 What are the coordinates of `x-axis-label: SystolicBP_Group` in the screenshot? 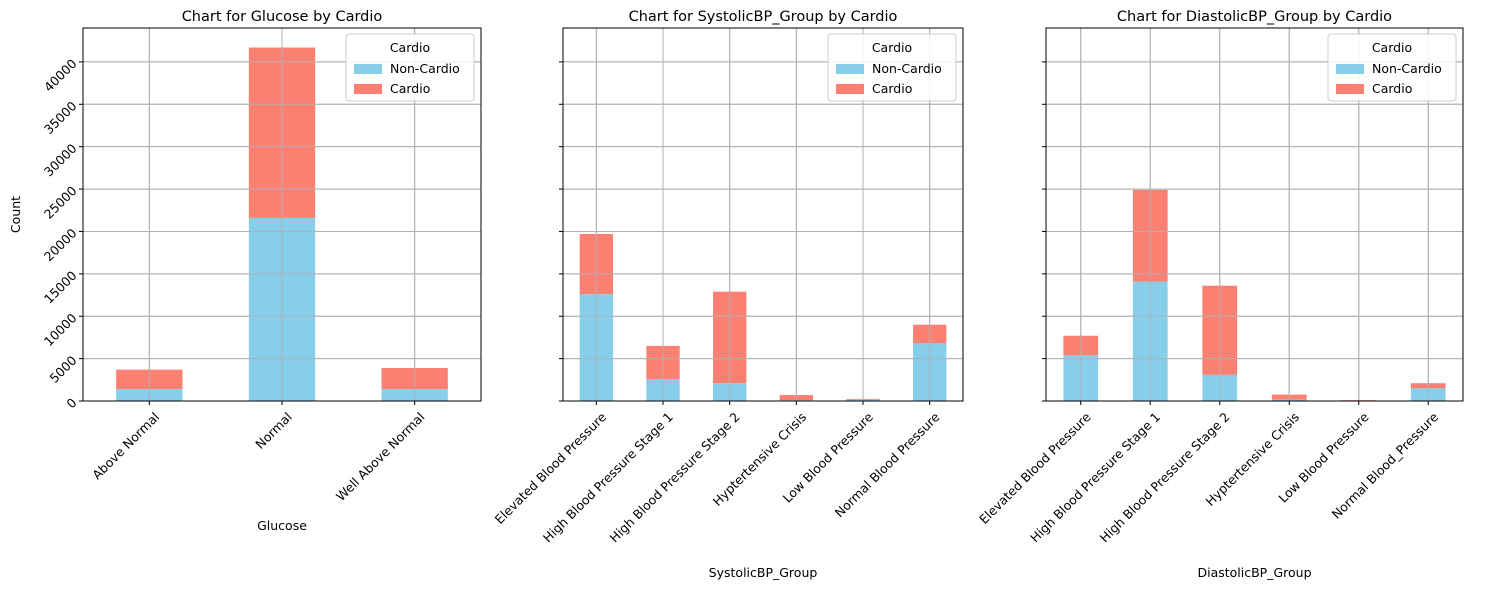 It's located at (763, 572).